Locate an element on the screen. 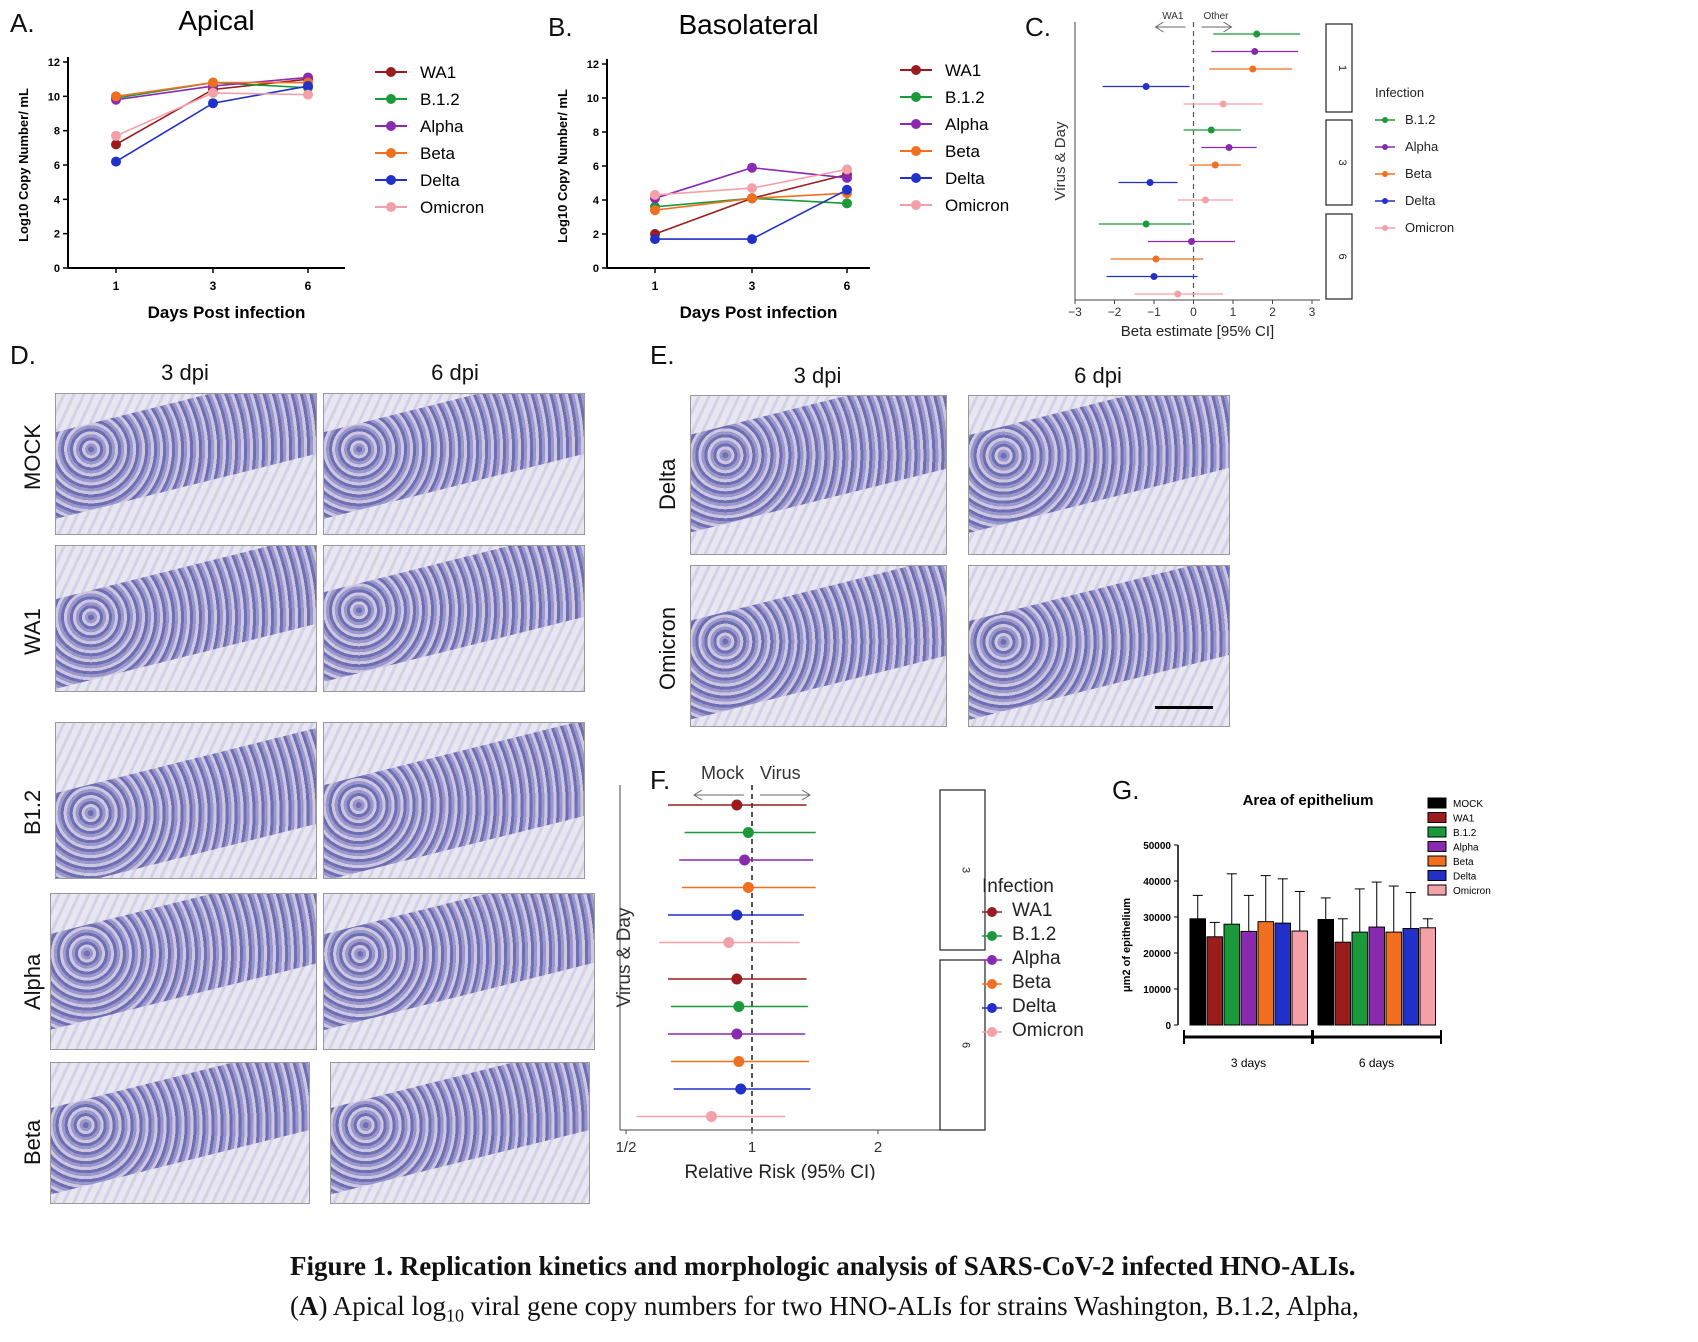  data-point-beta is located at coordinates (655, 210).